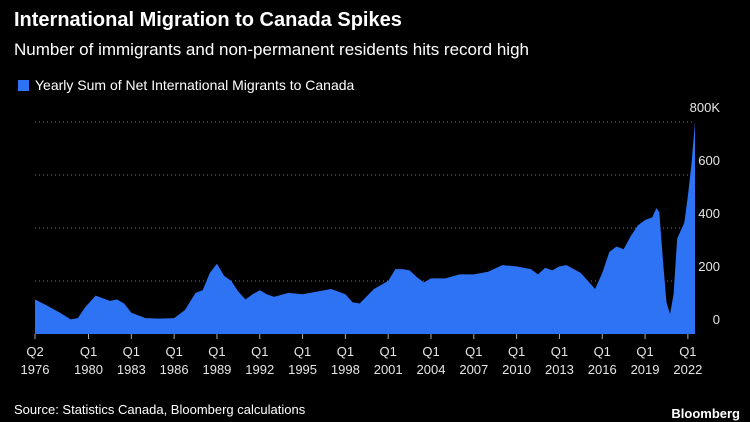  I want to click on x-tick-label: Q1 2004, so click(431, 360).